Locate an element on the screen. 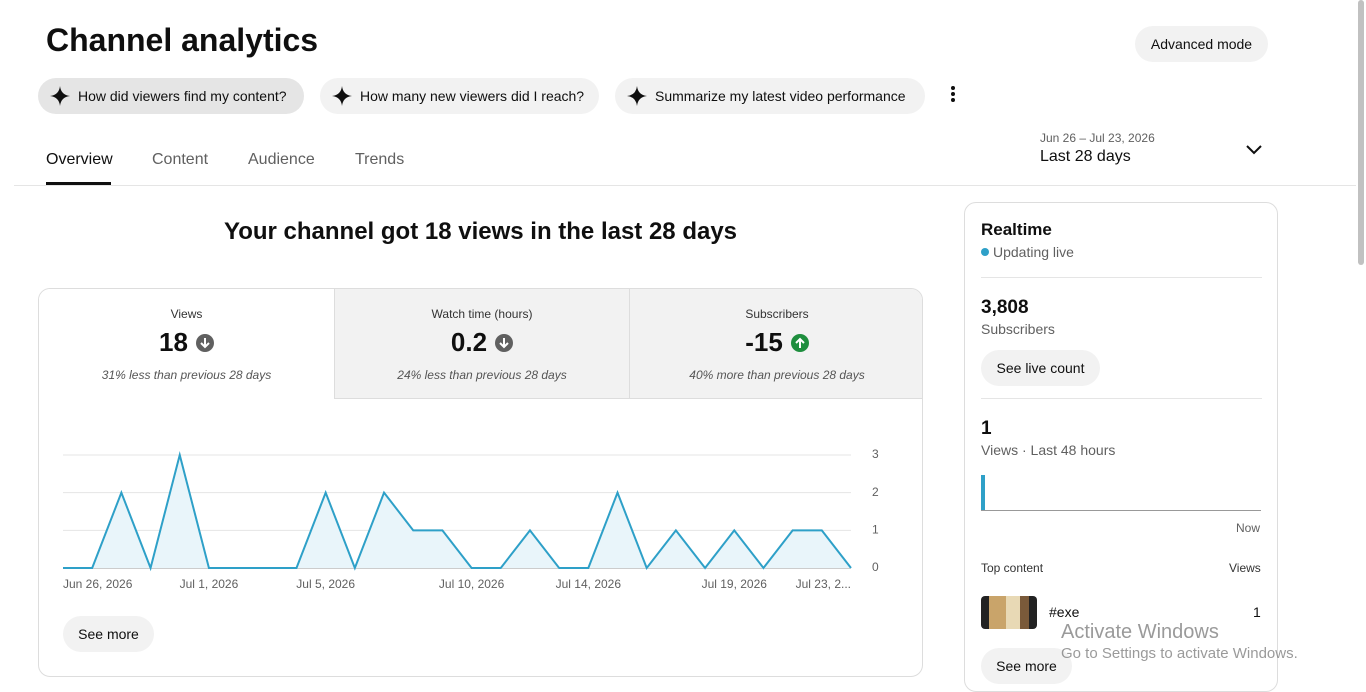 The width and height of the screenshot is (1366, 692). line is located at coordinates (457, 511).